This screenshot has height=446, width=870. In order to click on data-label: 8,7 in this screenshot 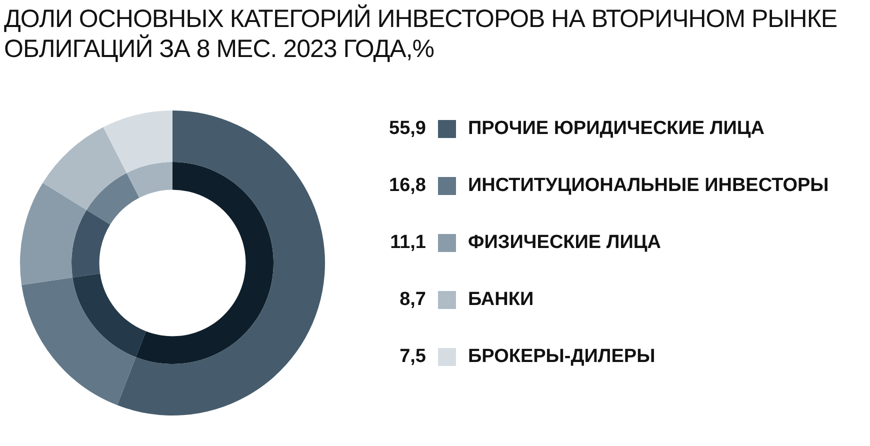, I will do `click(412, 299)`.